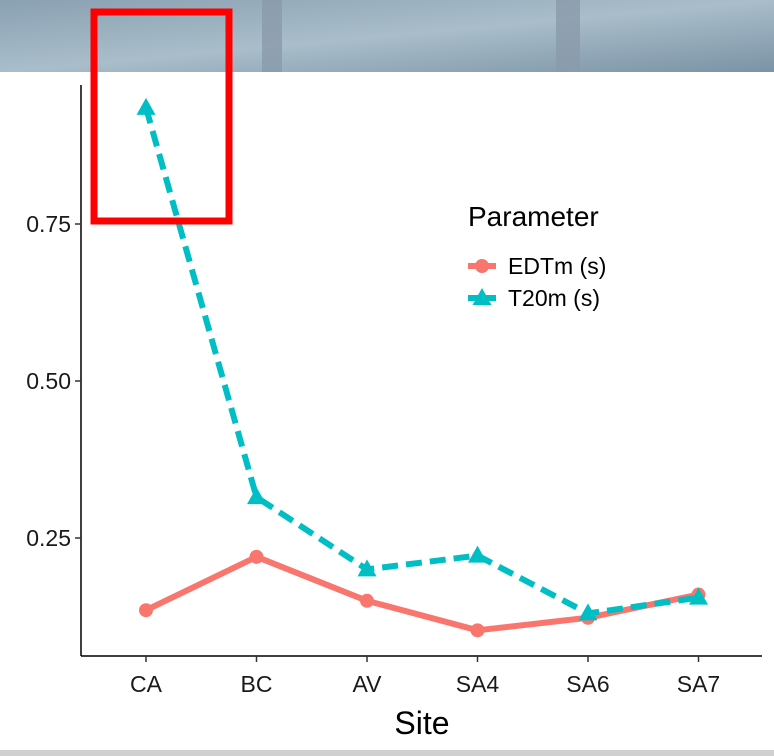 The width and height of the screenshot is (774, 756). I want to click on y-tick-label: 0.75, so click(48, 224).